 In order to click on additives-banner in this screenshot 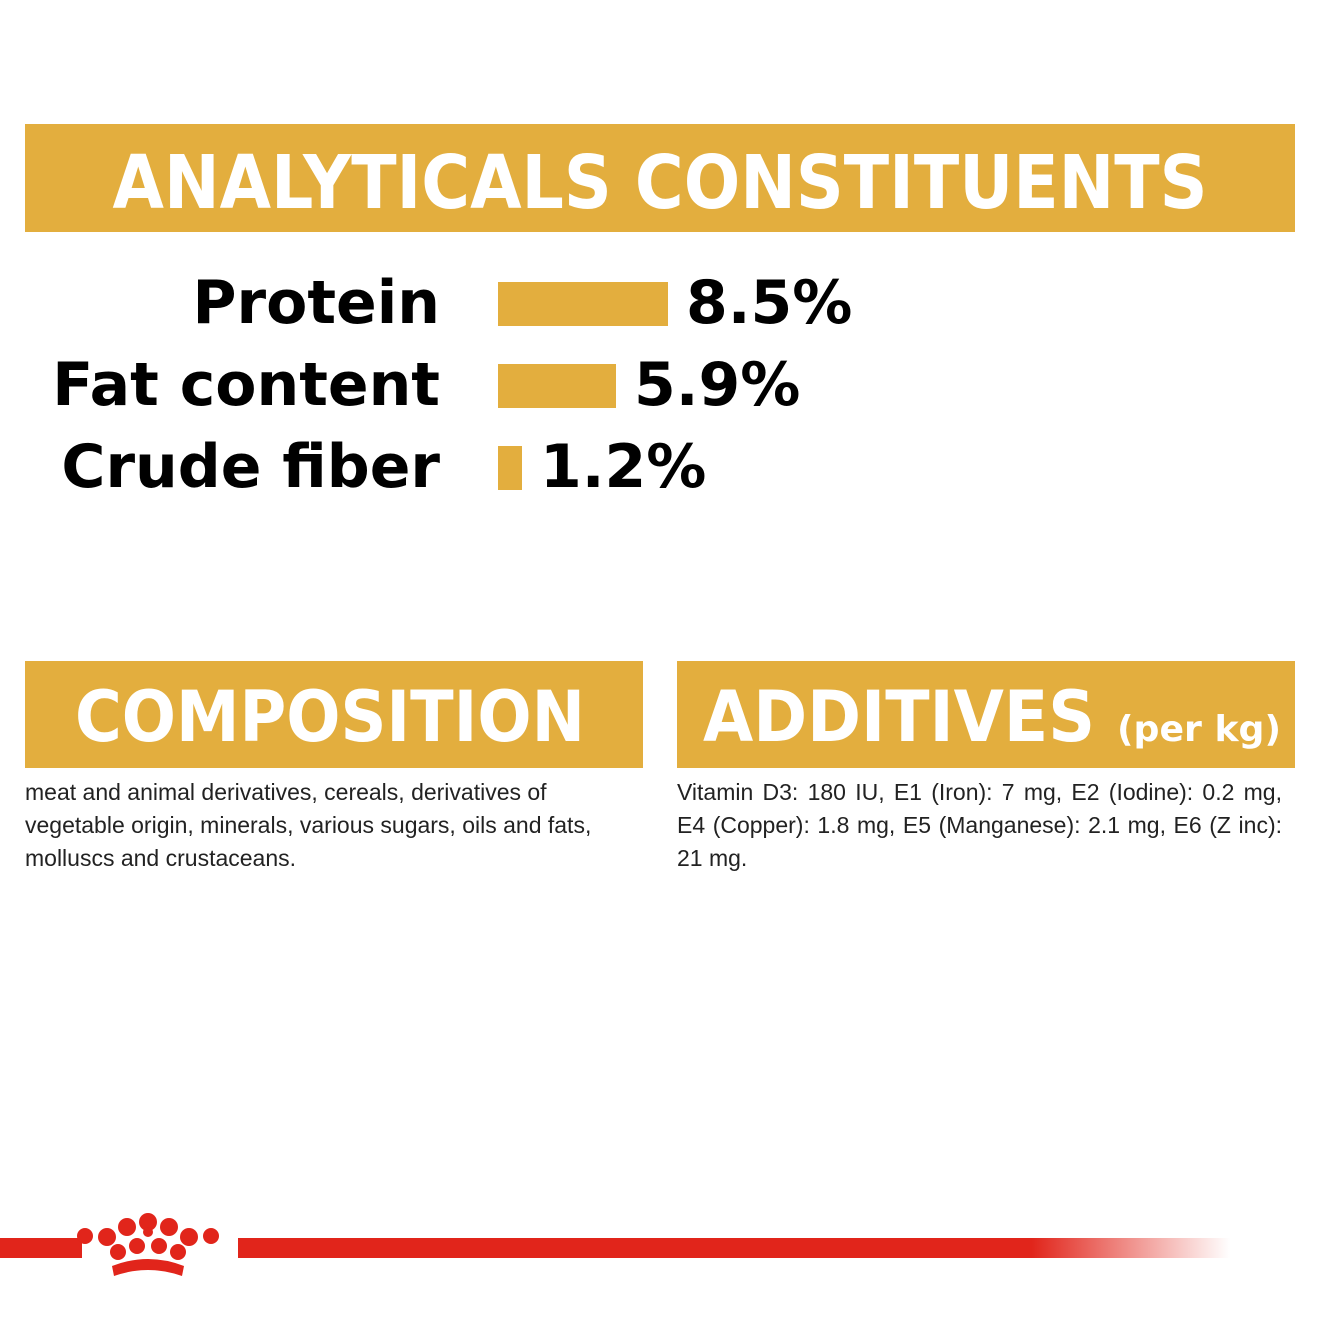, I will do `click(986, 714)`.